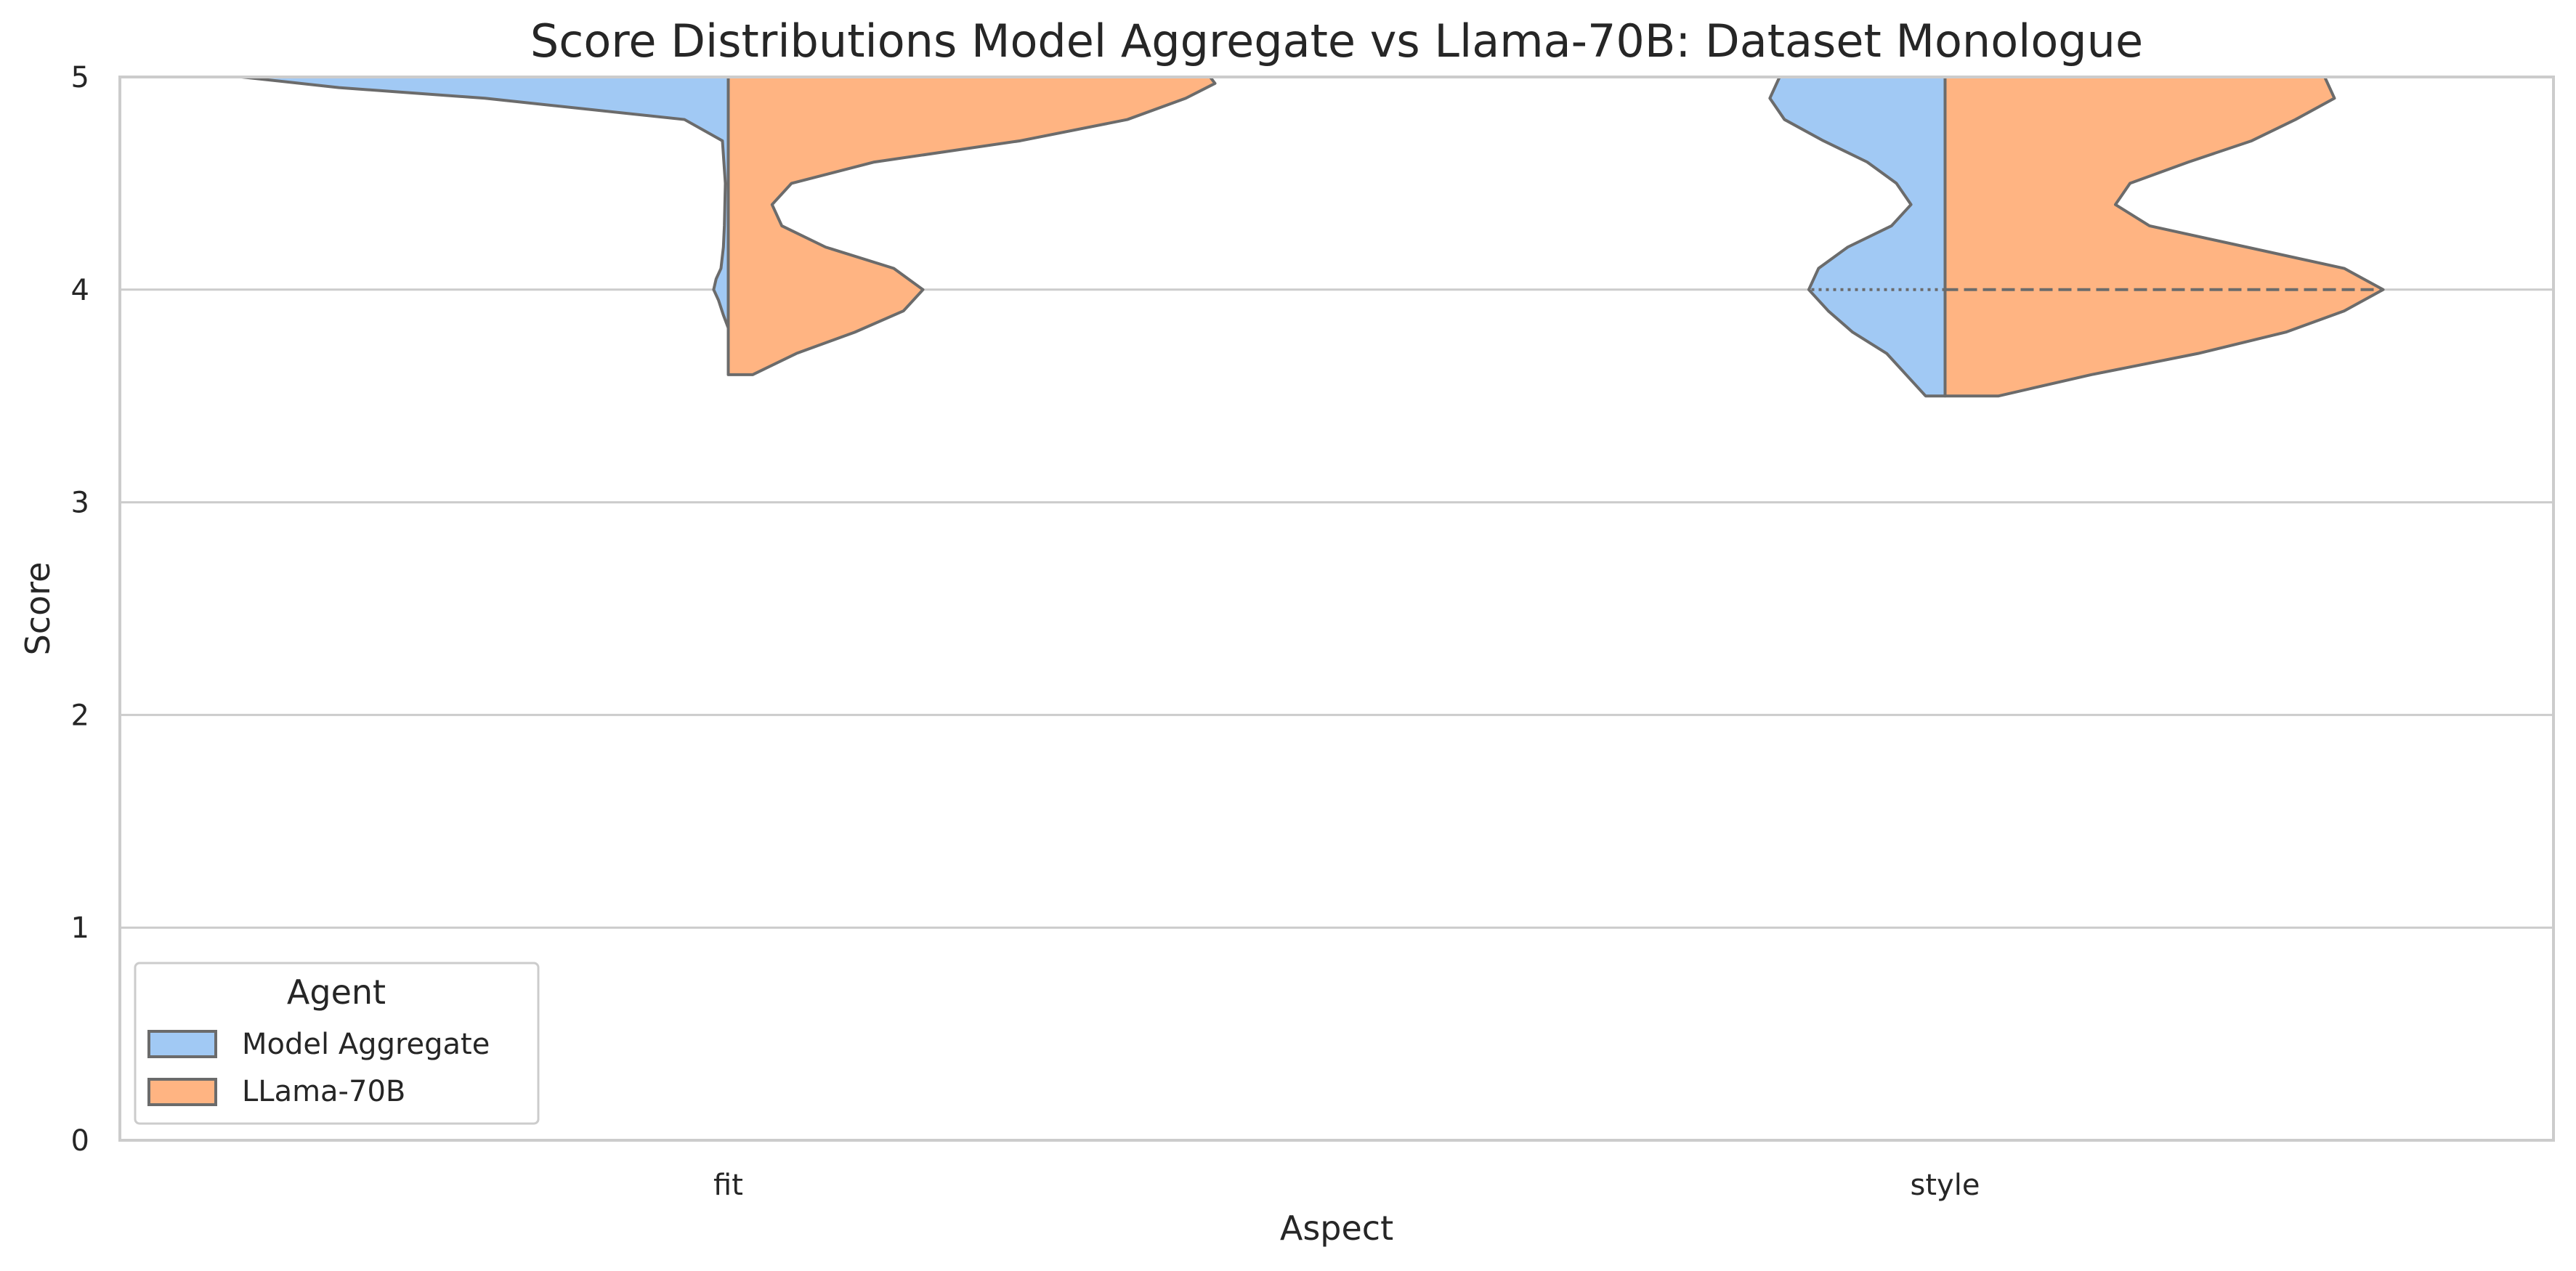 The image size is (2576, 1271). Describe the element at coordinates (80, 716) in the screenshot. I see `y-tick-2: 2` at that location.